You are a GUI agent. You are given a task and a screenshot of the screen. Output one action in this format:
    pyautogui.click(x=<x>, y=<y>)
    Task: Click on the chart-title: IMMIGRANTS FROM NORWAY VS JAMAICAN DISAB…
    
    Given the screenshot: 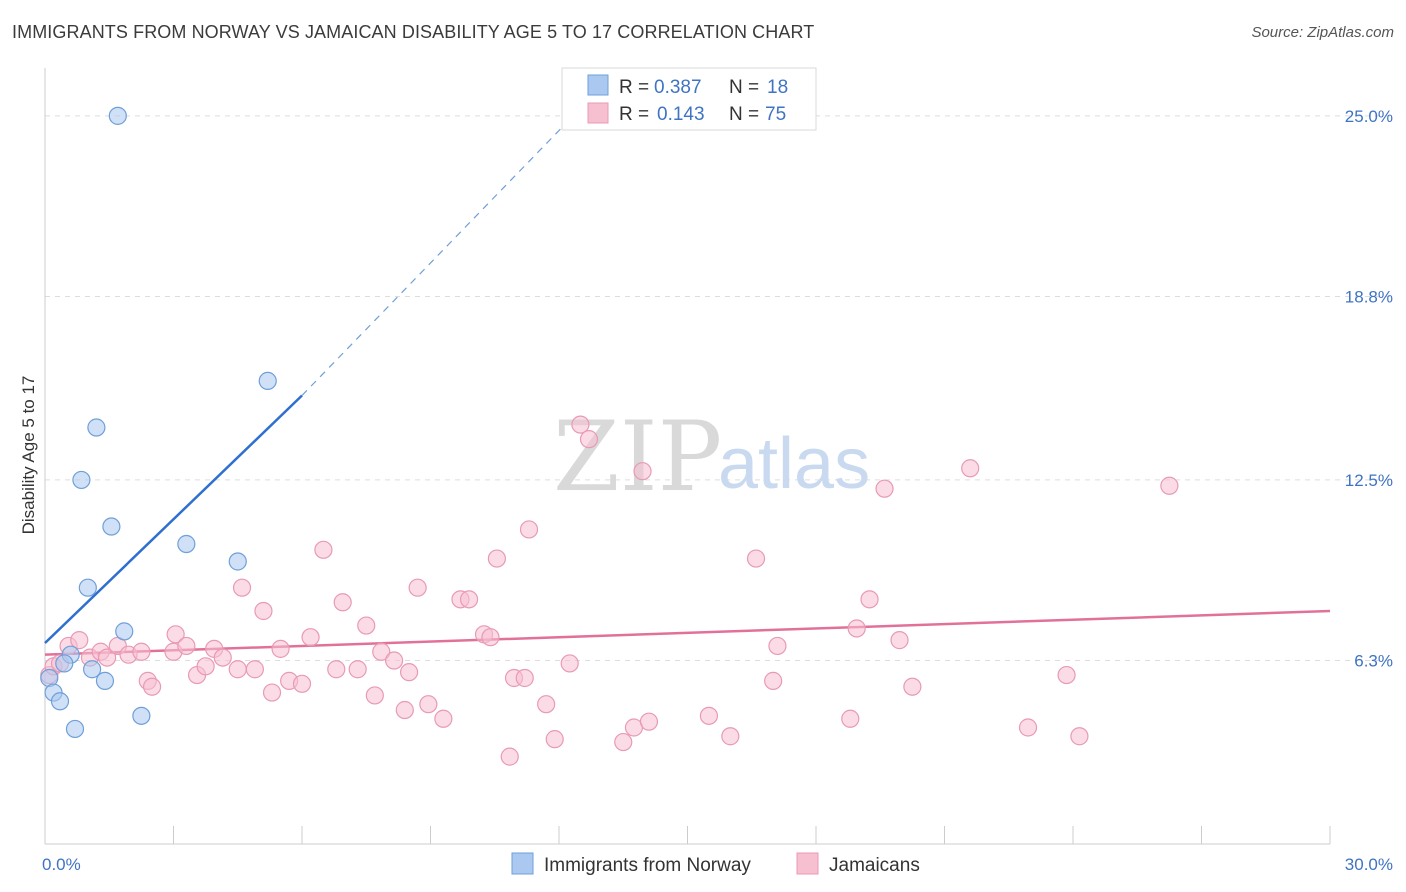 What is the action you would take?
    pyautogui.click(x=413, y=32)
    